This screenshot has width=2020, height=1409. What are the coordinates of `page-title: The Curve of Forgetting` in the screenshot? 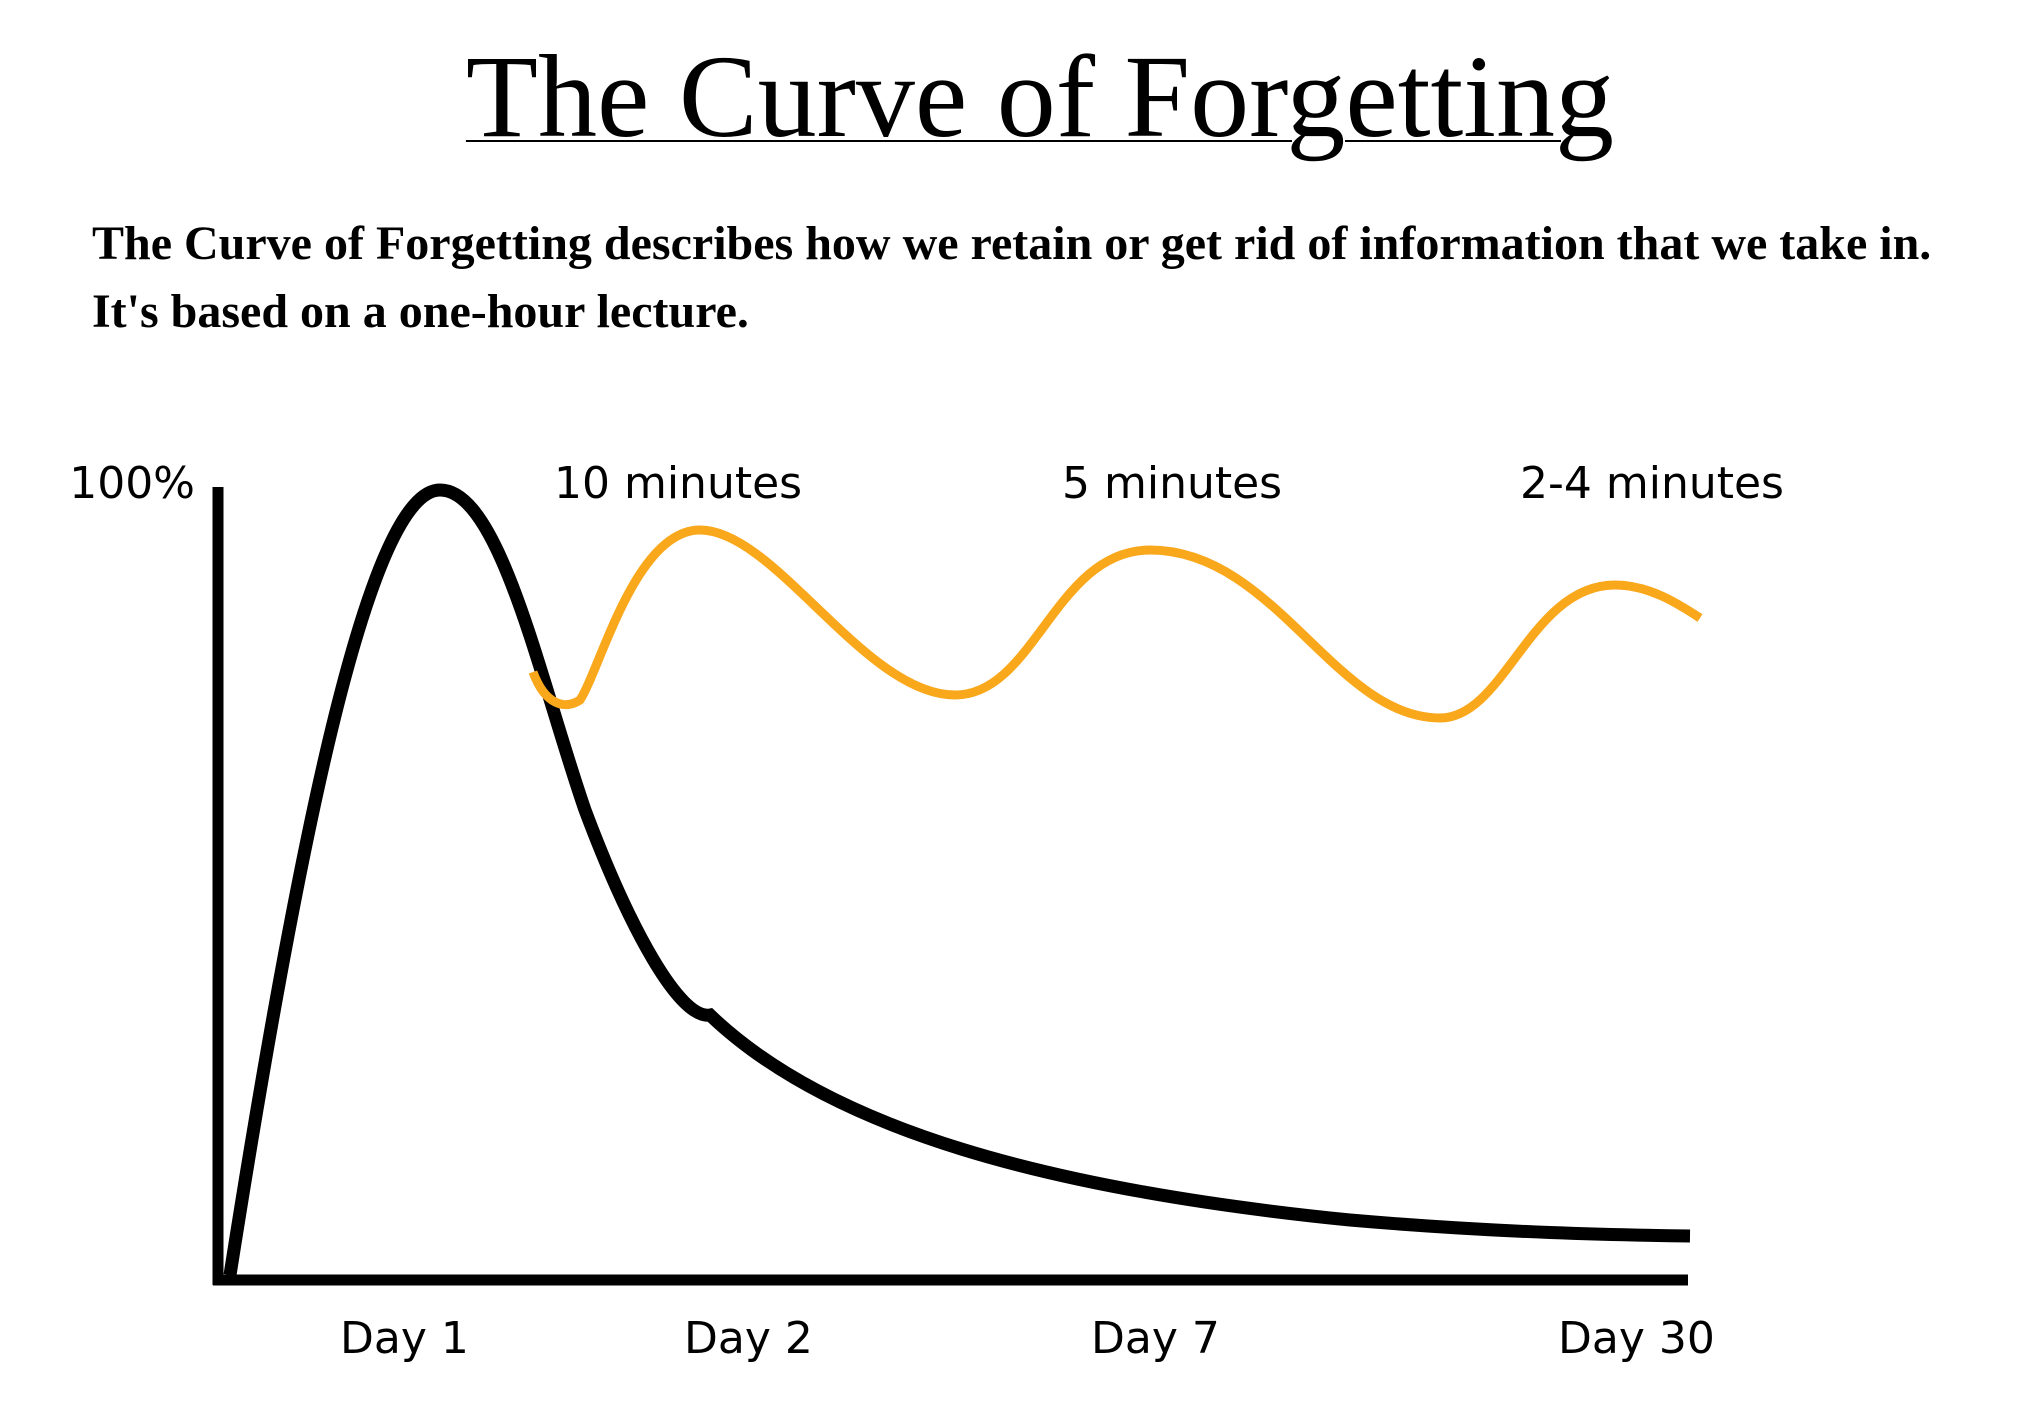 It's located at (1040, 96).